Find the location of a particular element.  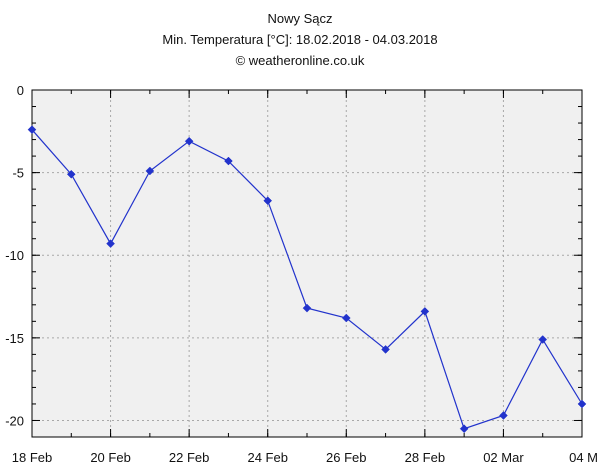

x-tick-label: 04 M is located at coordinates (583, 457).